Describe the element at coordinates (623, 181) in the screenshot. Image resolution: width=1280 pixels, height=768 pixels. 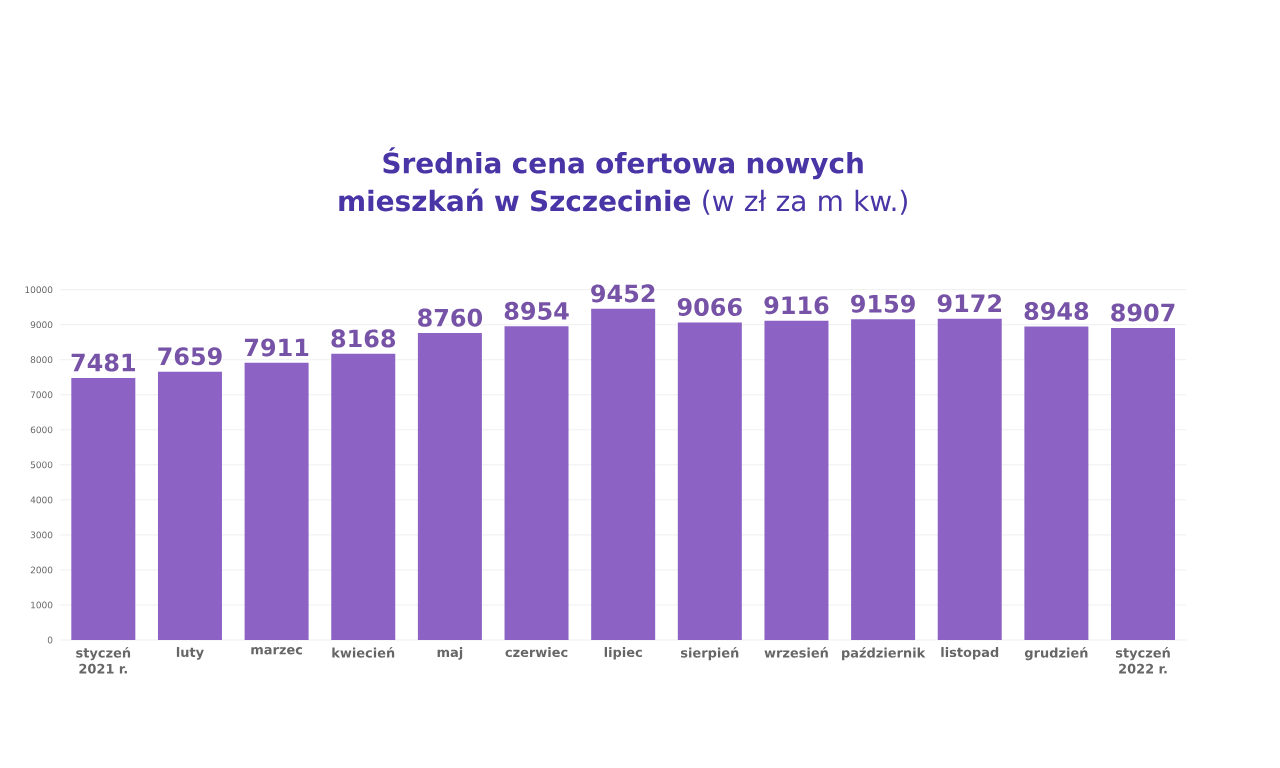
I see `chart-title: Średnia cena ofertowa nowych mieszkań w Szczecinie (w zł za m kw.)` at that location.